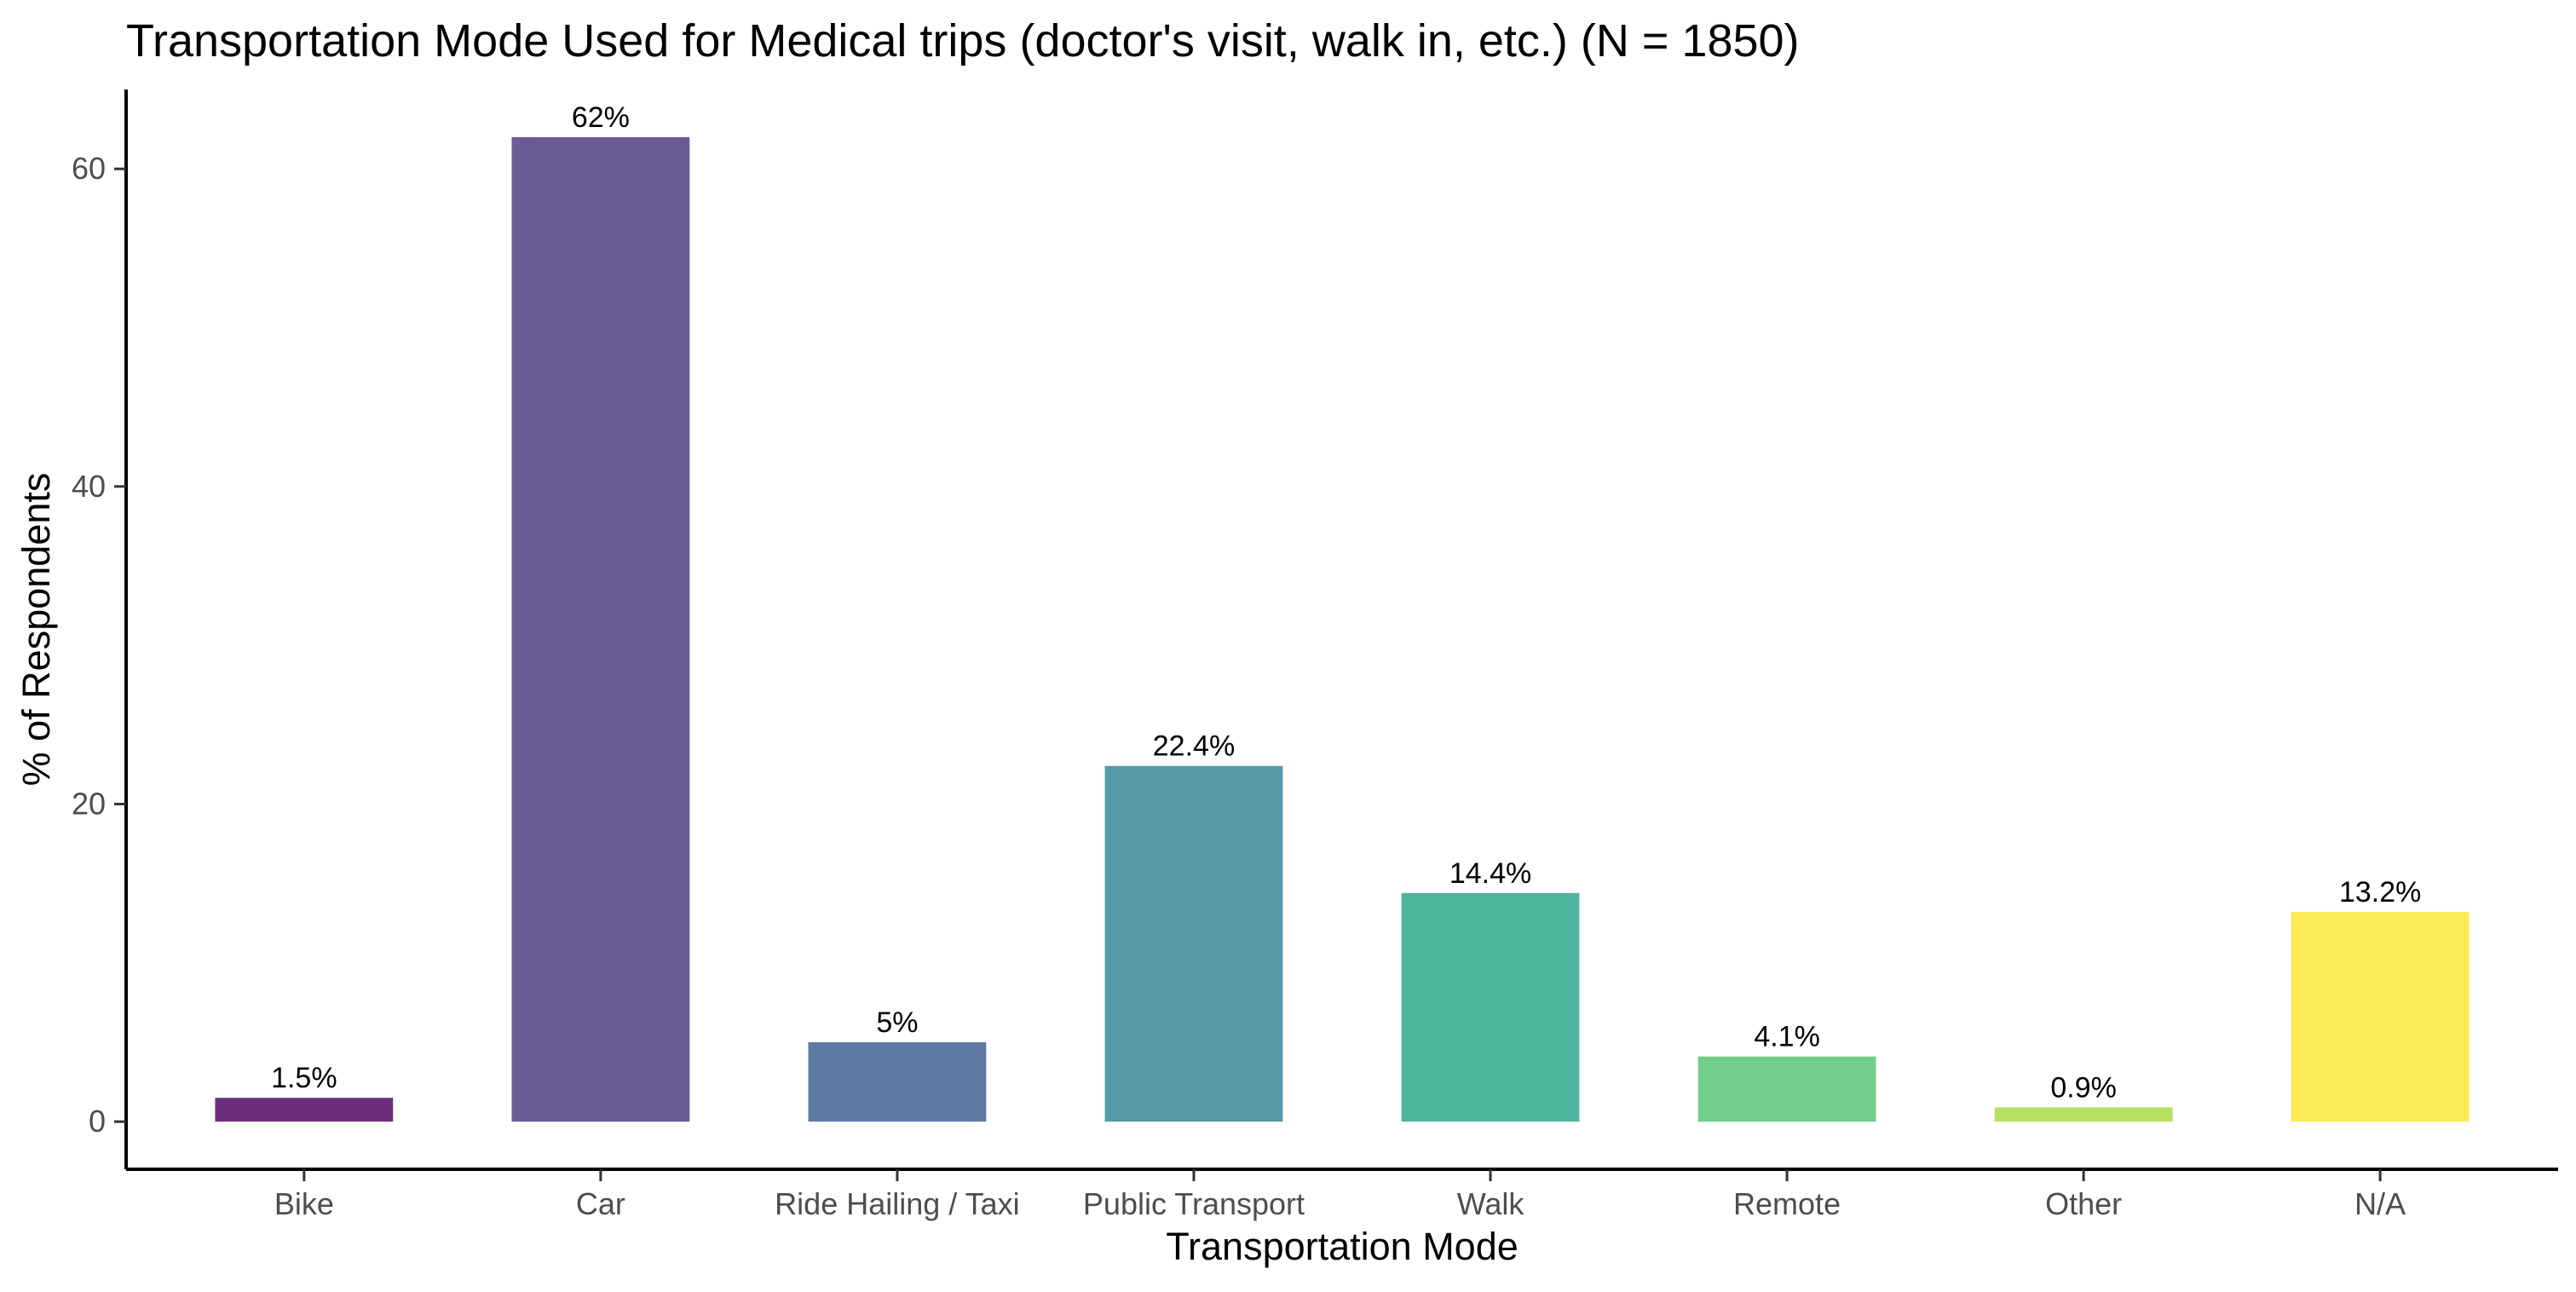 This screenshot has height=1292, width=2576. What do you see at coordinates (1491, 1203) in the screenshot?
I see `x-tick-label: Walk` at bounding box center [1491, 1203].